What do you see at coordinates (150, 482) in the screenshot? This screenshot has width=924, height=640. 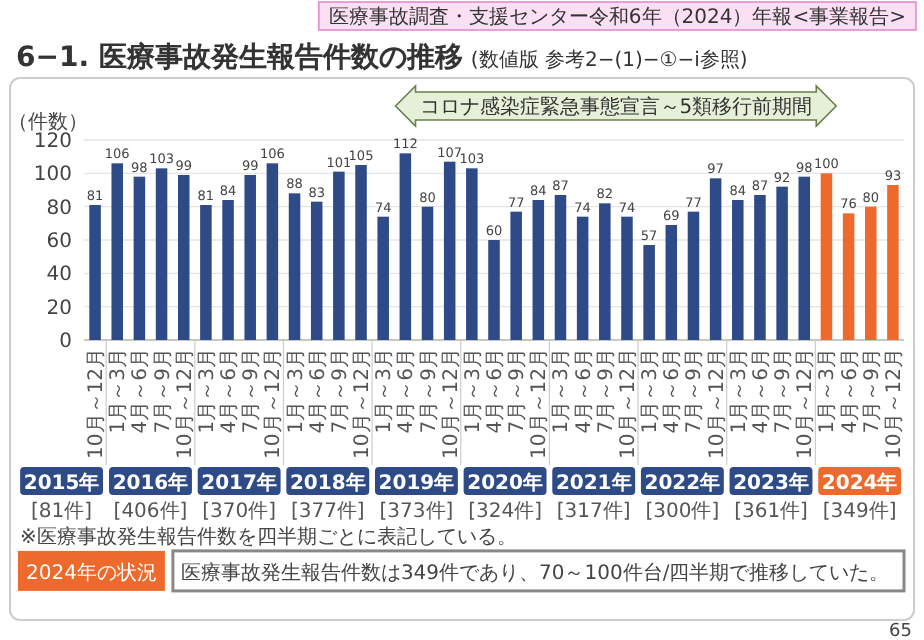 I see `text: 2016年` at bounding box center [150, 482].